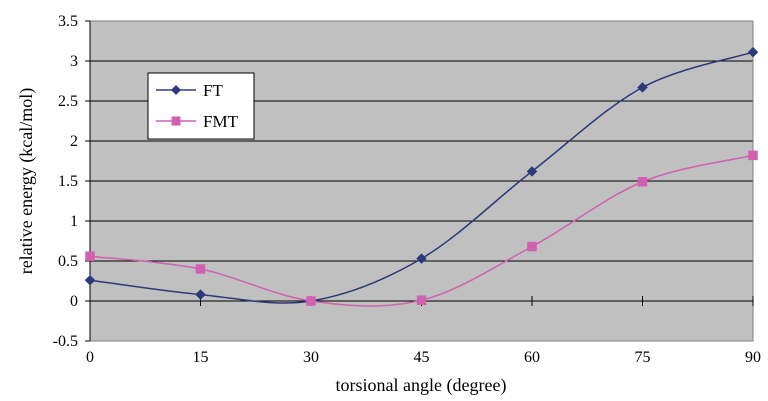 The width and height of the screenshot is (768, 401). Describe the element at coordinates (74, 141) in the screenshot. I see `y-tick-label: 2` at that location.